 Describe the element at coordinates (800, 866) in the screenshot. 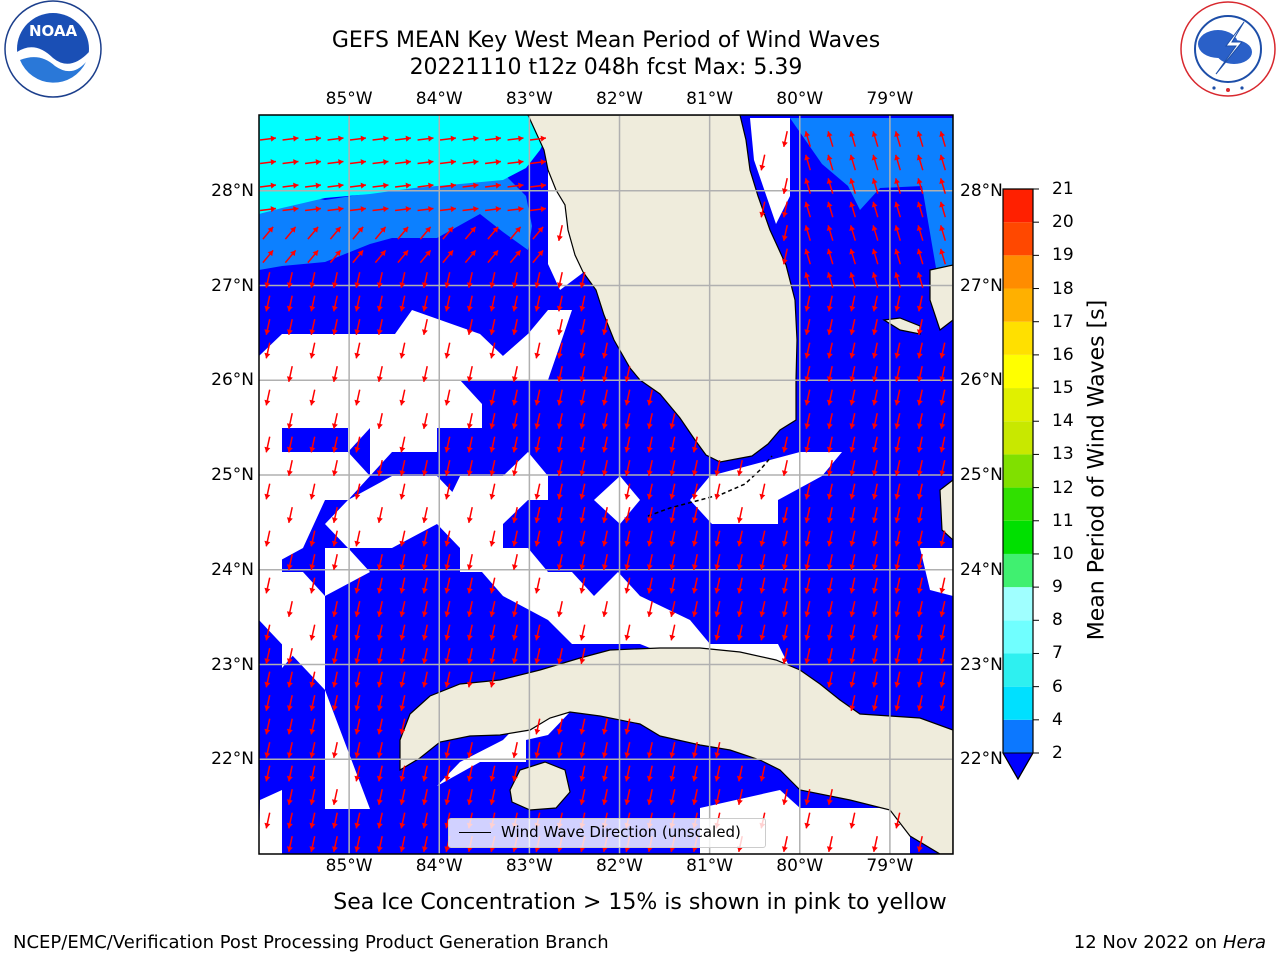

I see `lon-tick-label-bottom: 80°W` at that location.